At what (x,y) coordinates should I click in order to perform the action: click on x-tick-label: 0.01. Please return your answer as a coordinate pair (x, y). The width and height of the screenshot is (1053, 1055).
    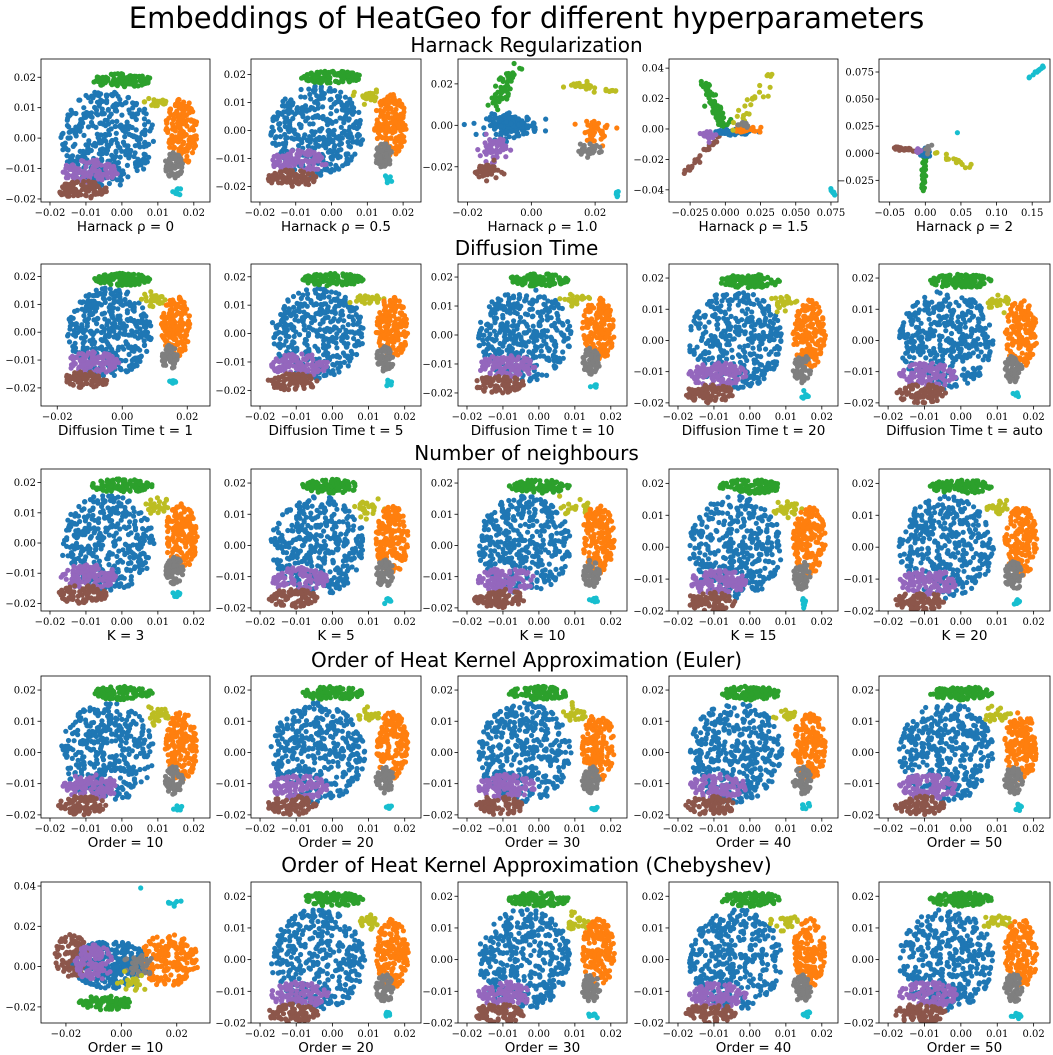
    Looking at the image, I should click on (158, 213).